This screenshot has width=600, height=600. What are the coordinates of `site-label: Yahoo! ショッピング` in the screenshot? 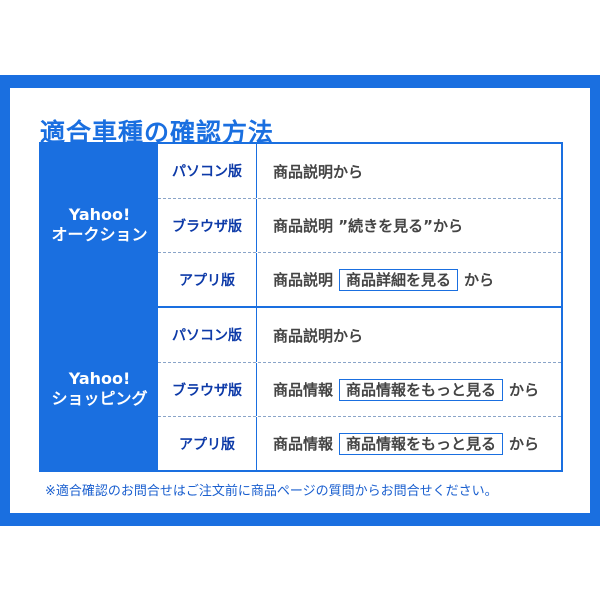 It's located at (99, 389).